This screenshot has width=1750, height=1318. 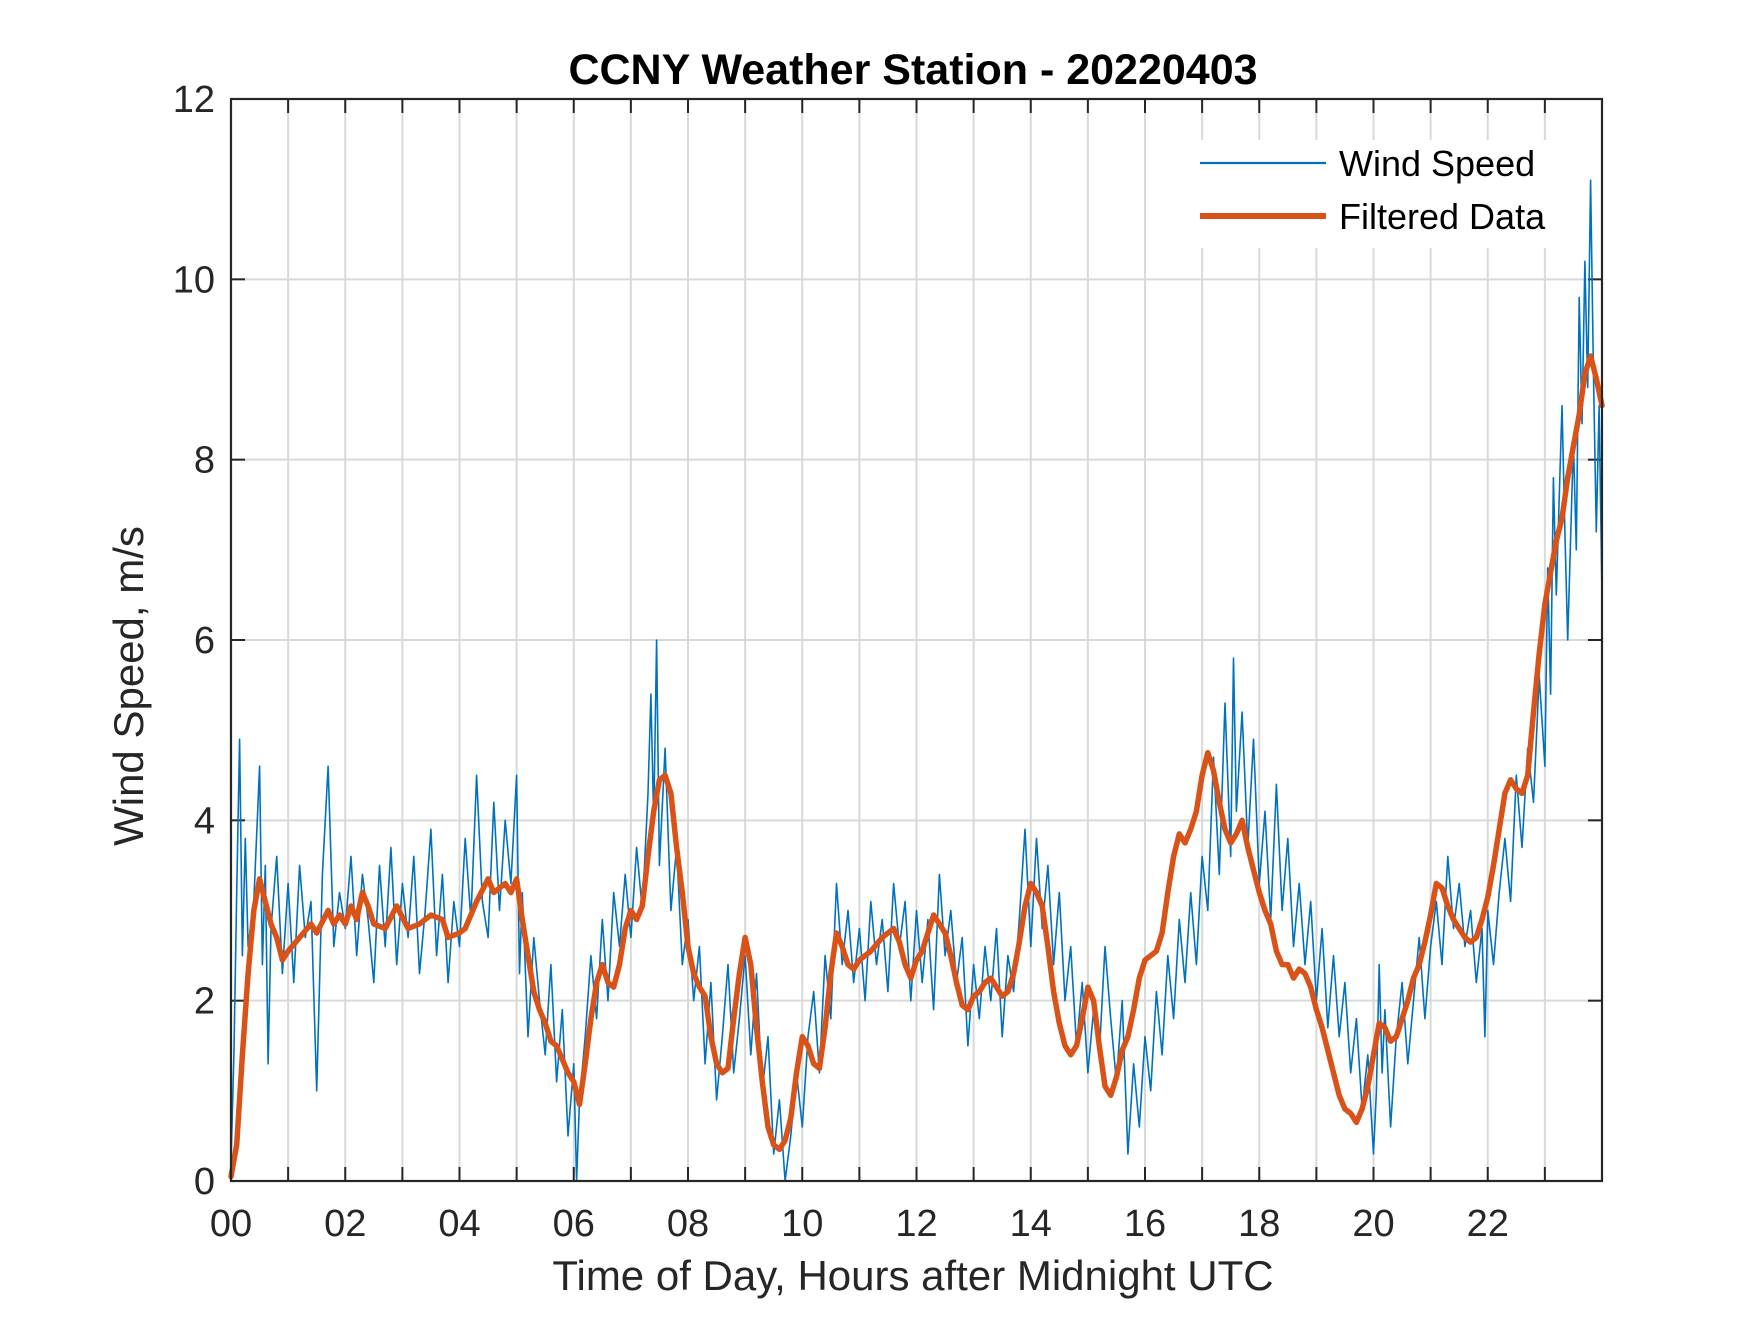 I want to click on x-tick-label: 02, so click(x=345, y=1224).